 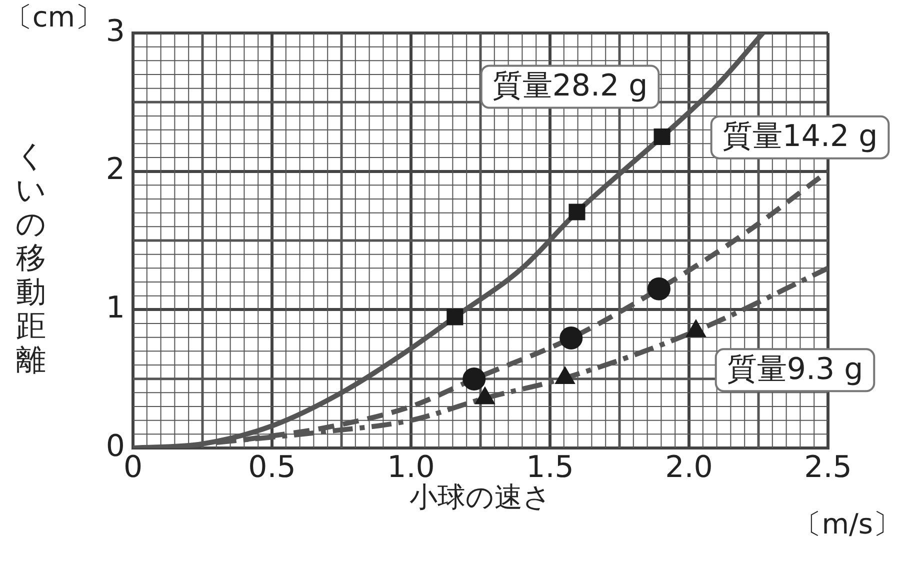 What do you see at coordinates (800, 136) in the screenshot?
I see `series-label: 質量14.2 g` at bounding box center [800, 136].